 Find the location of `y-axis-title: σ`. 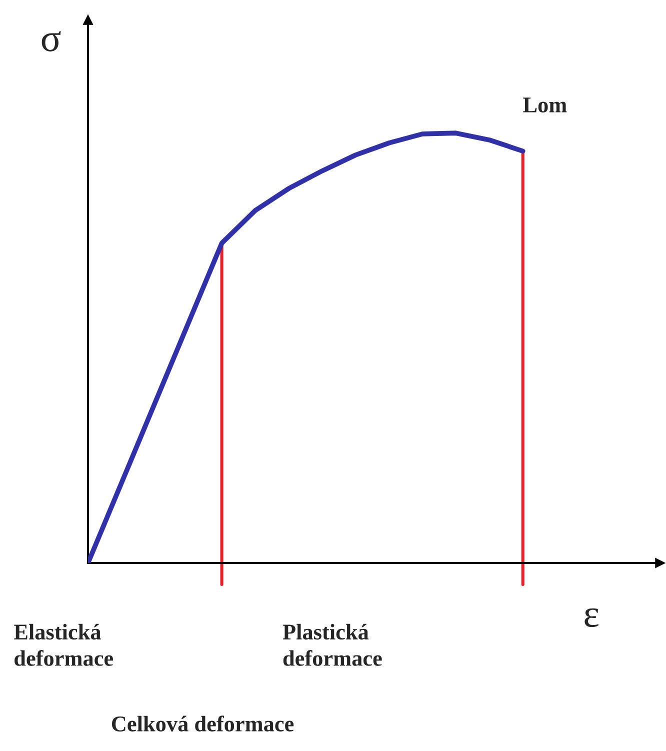

y-axis-title: σ is located at coordinates (51, 41).